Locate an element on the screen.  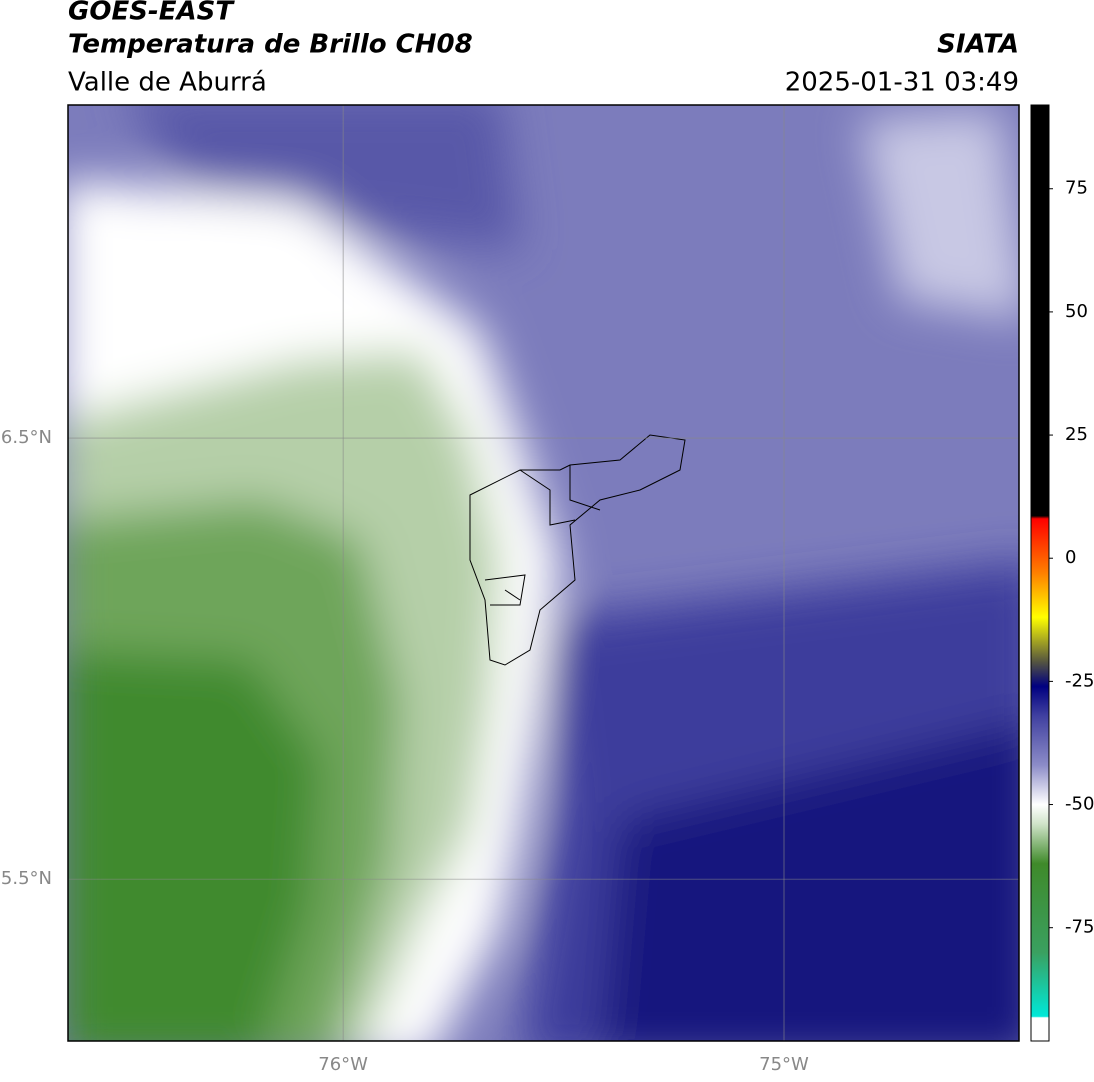
region: Valle de Aburrá is located at coordinates (167, 83).